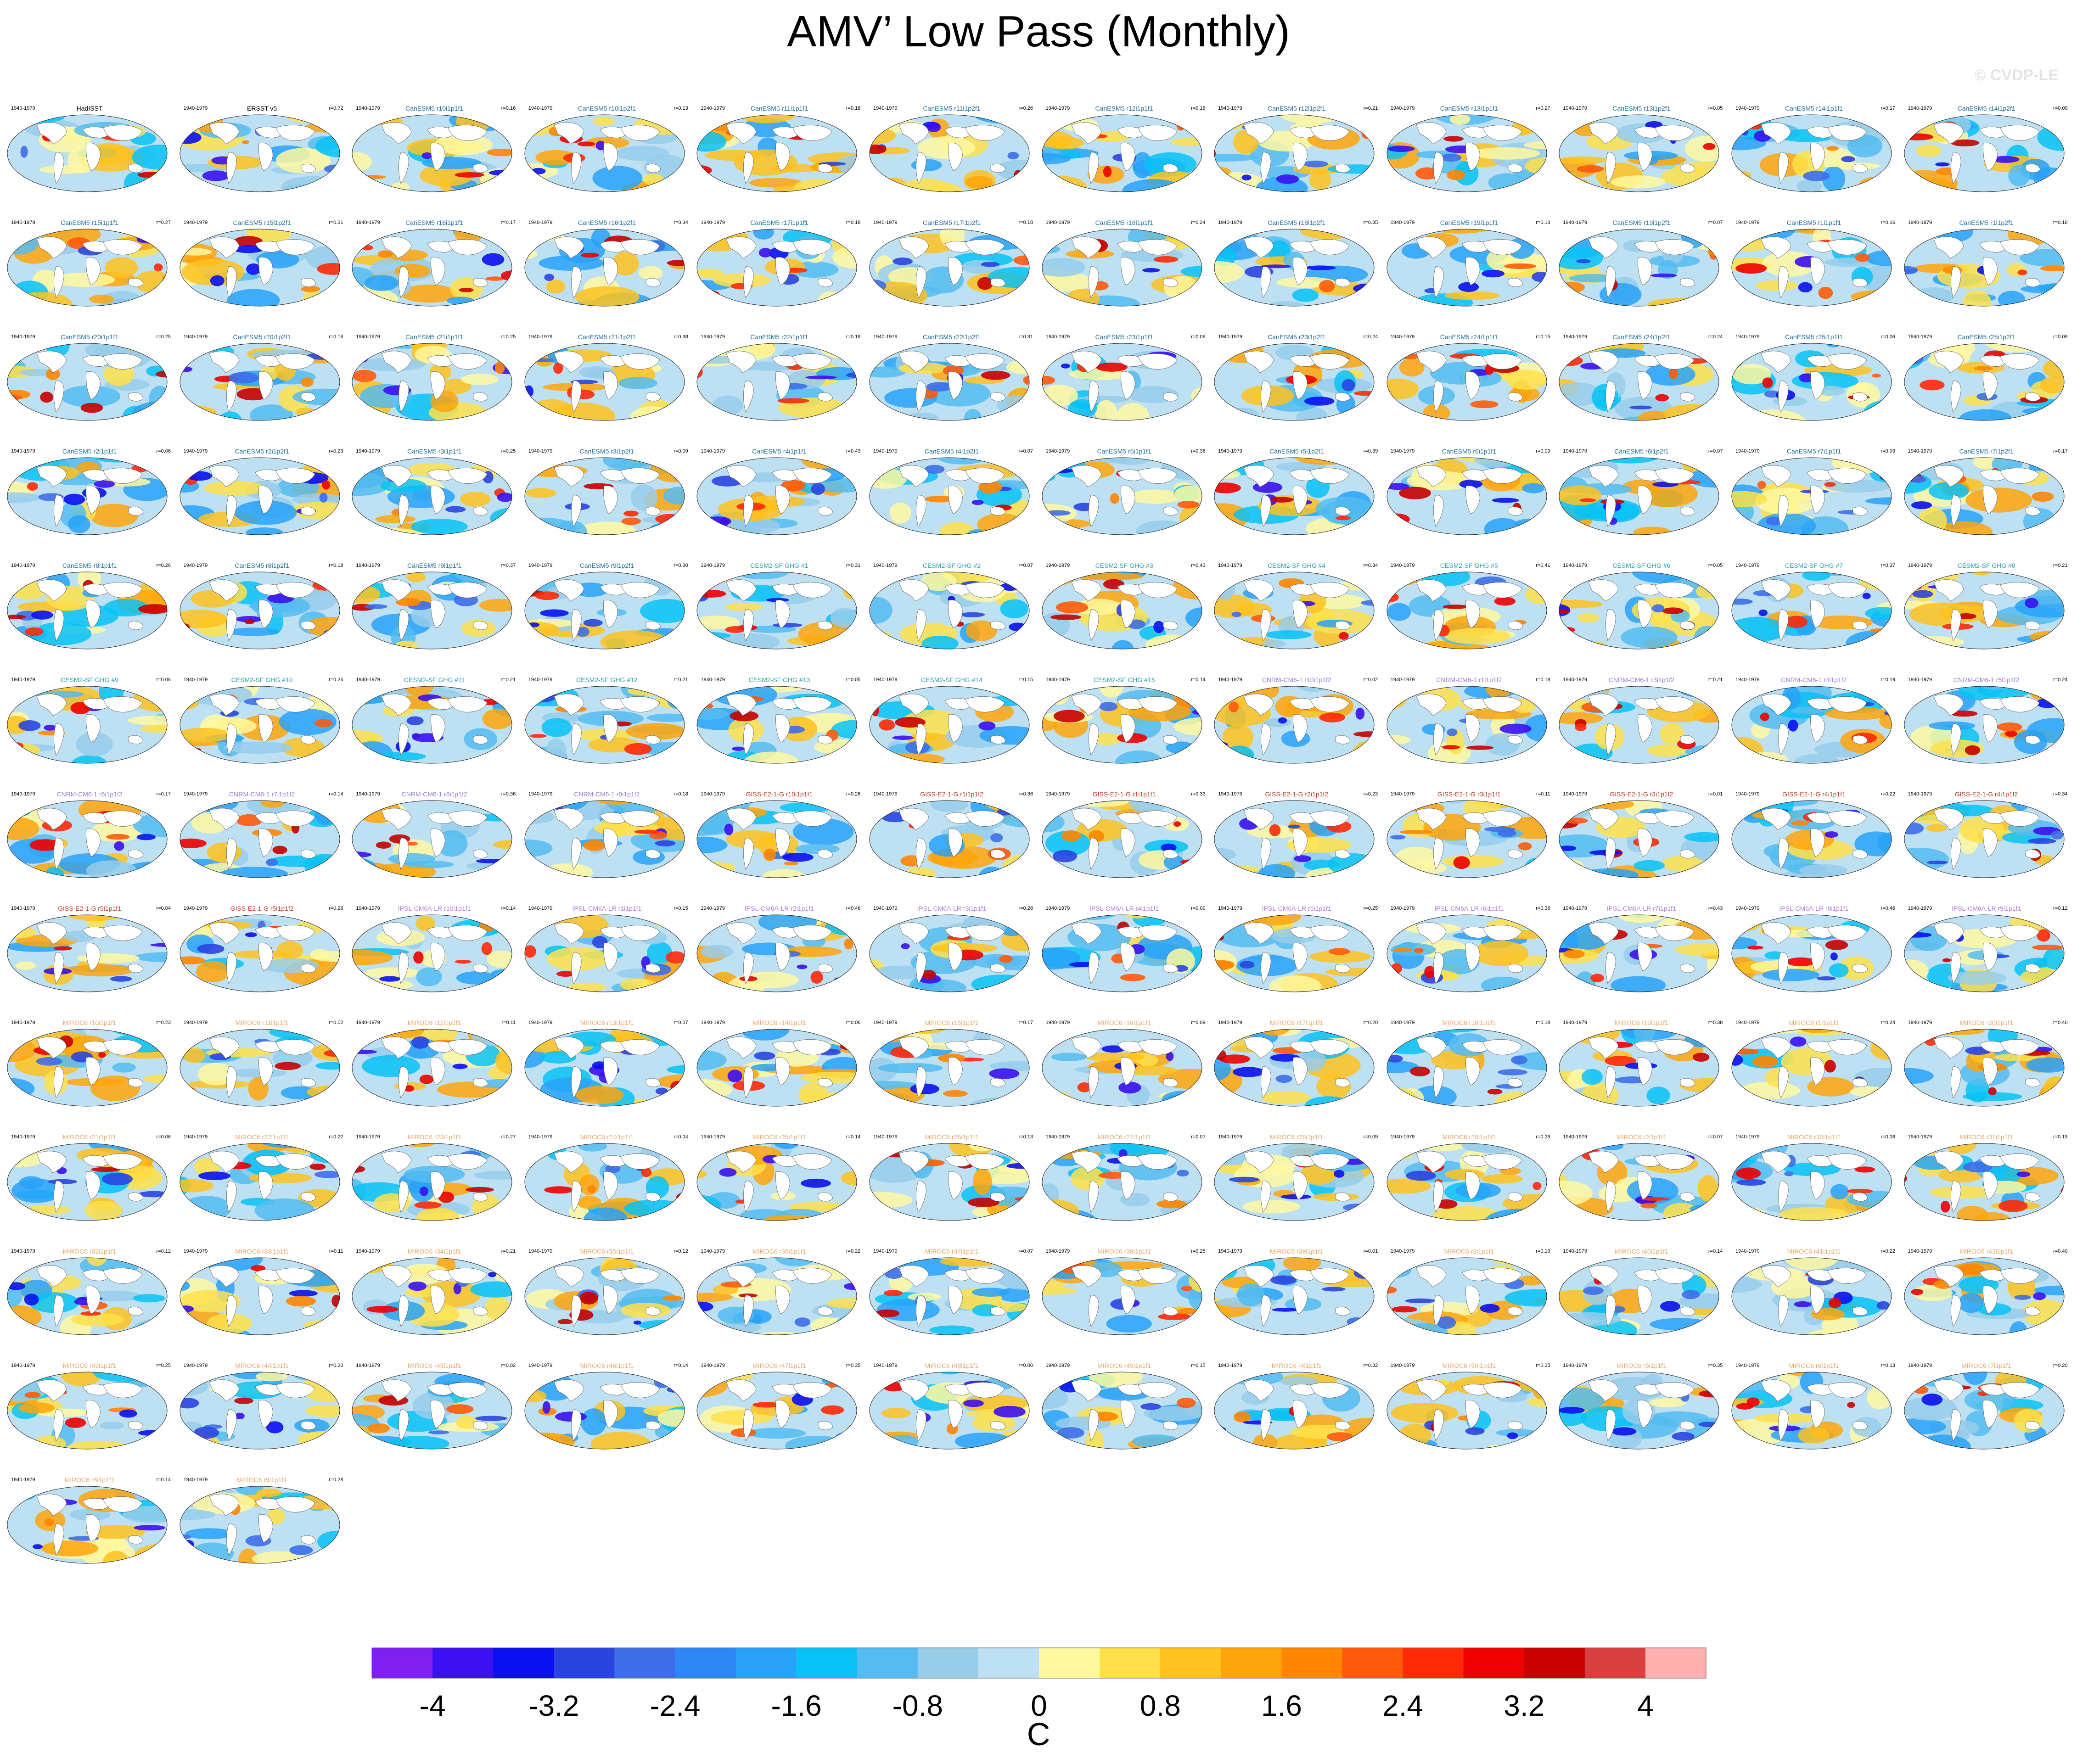  I want to click on map-panel: 1940-1979 MIROC6 r46i1p1f1 r=0.14, so click(607, 1416).